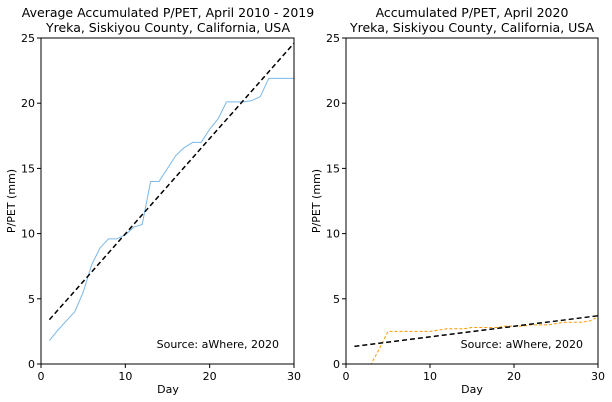 Image resolution: width=612 pixels, height=402 pixels. I want to click on data-series-line, so click(476, 340).